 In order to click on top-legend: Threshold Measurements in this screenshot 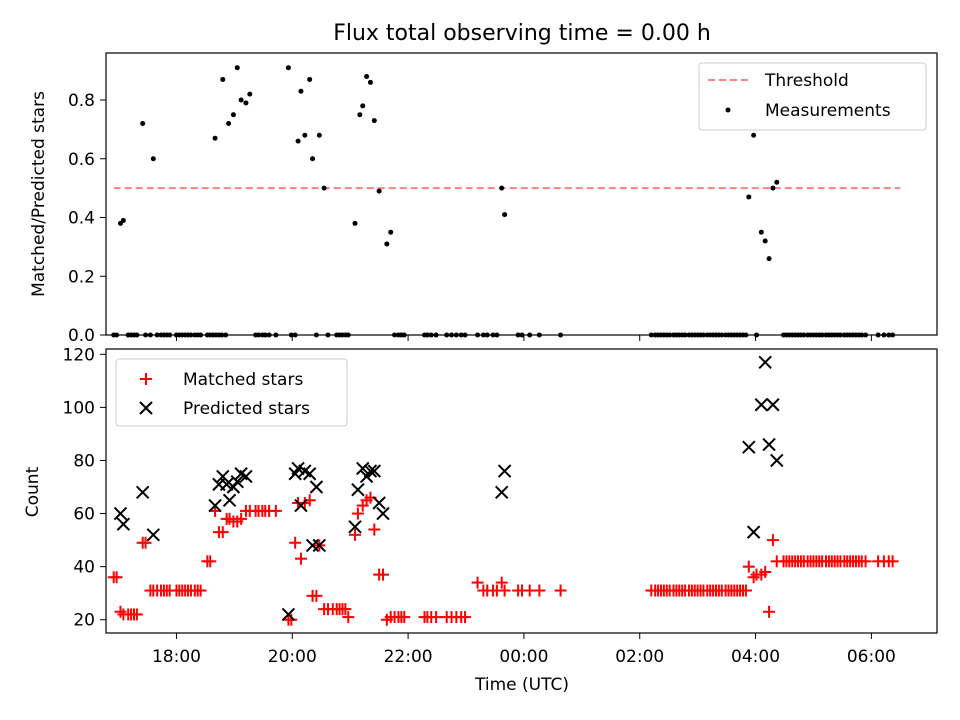, I will do `click(812, 96)`.